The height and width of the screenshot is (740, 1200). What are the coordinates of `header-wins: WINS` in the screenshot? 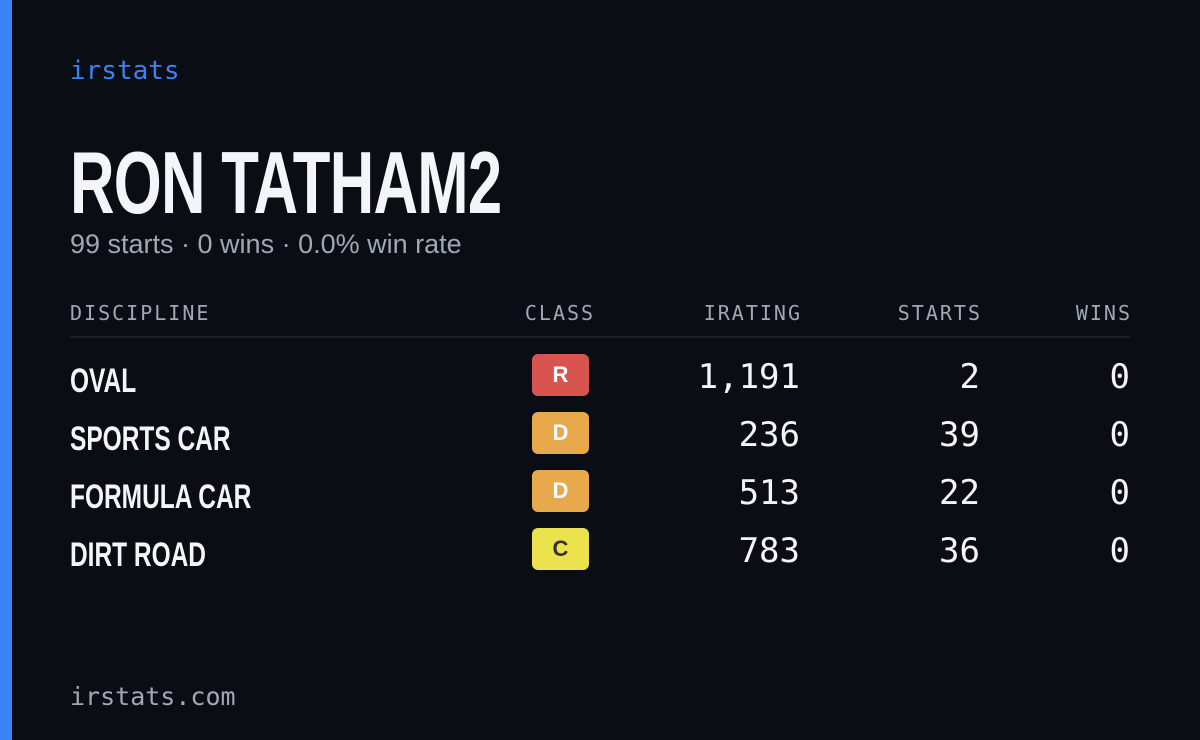 It's located at (1103, 313).